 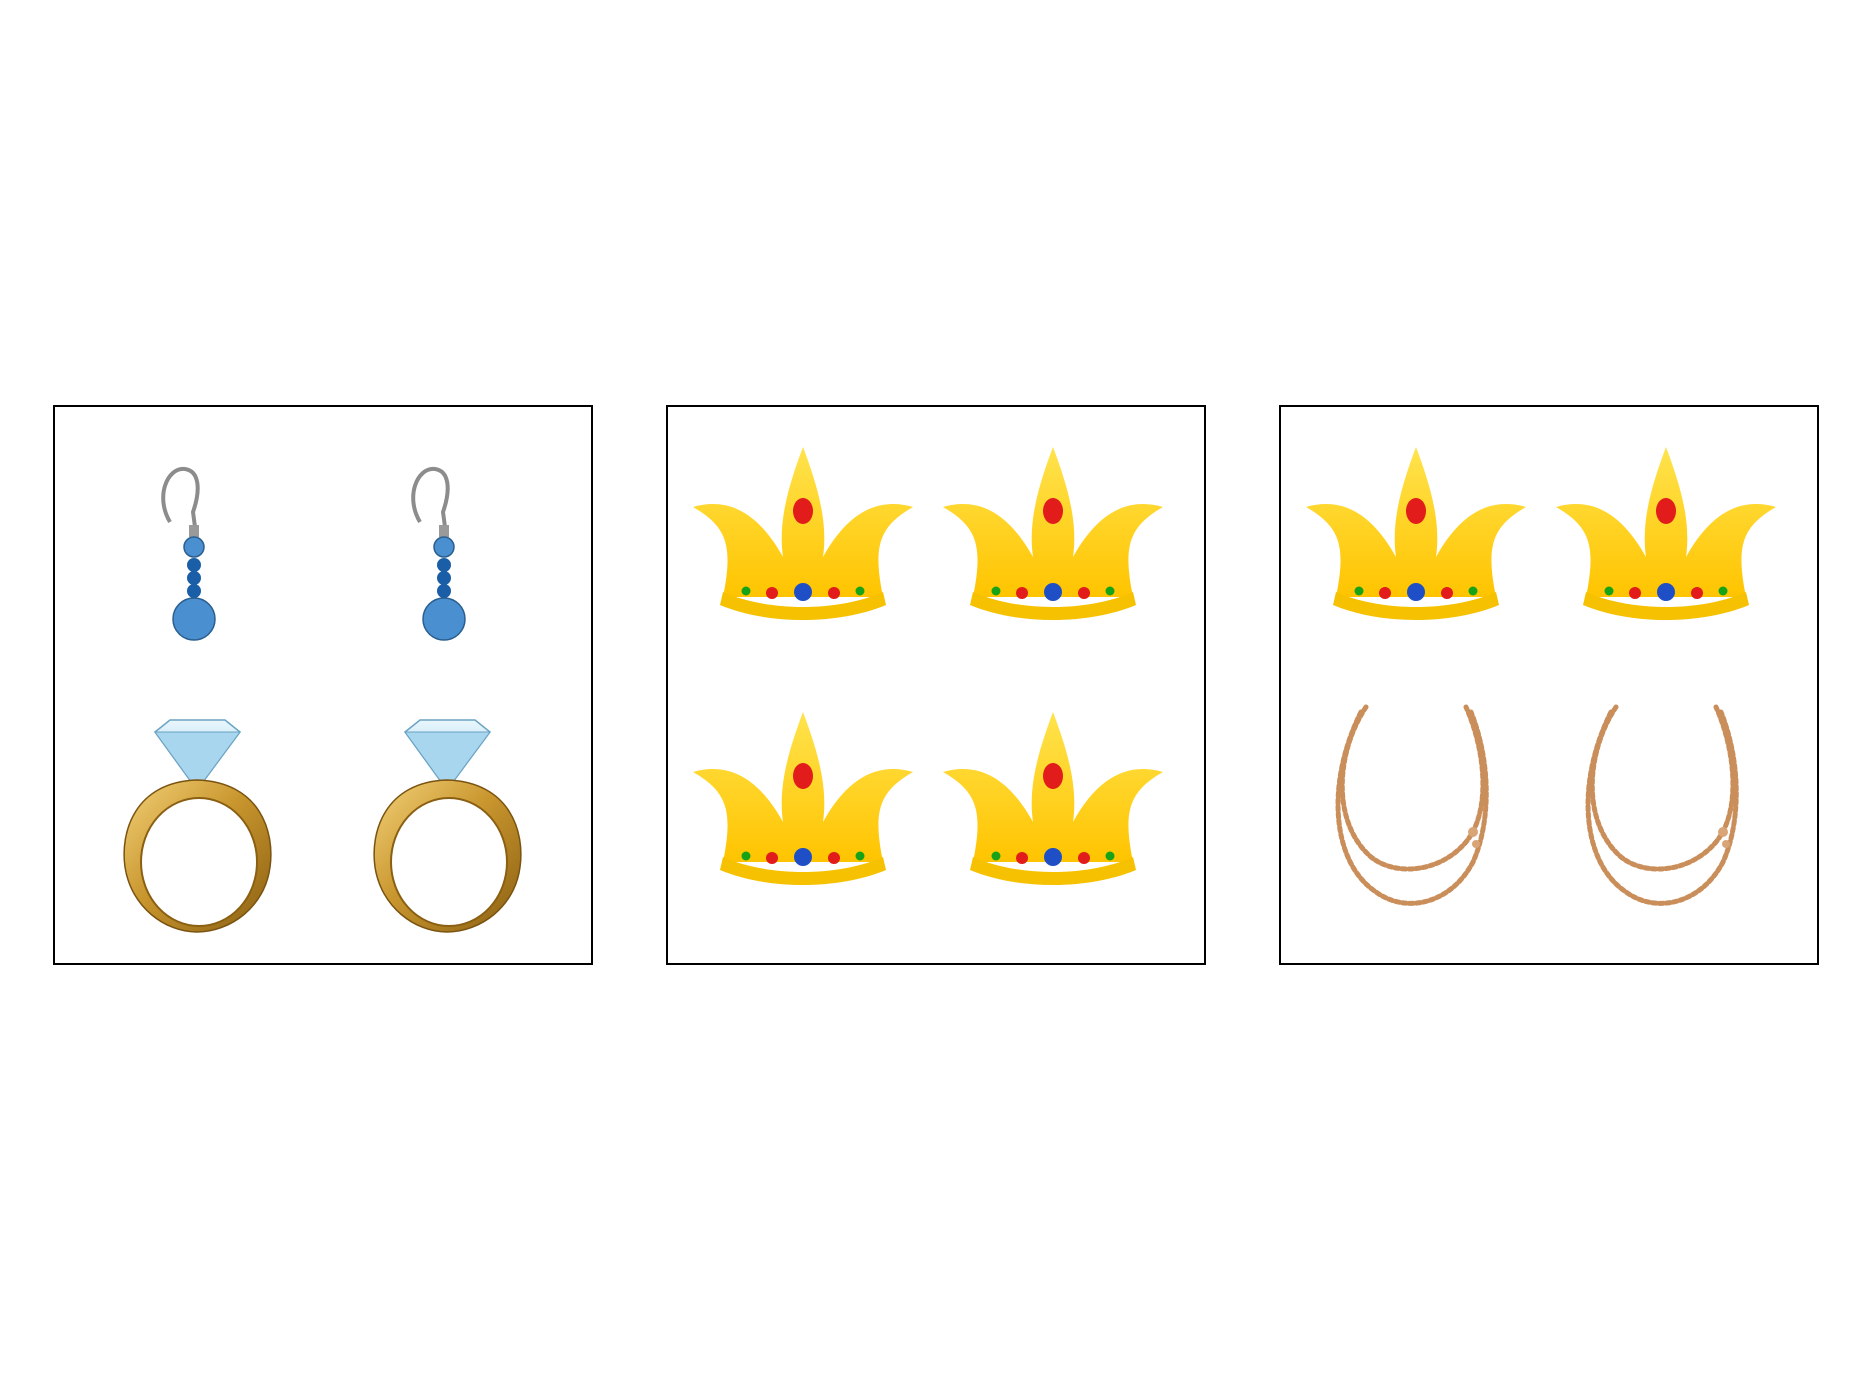 I want to click on panel-earrings-rings, so click(x=323, y=685).